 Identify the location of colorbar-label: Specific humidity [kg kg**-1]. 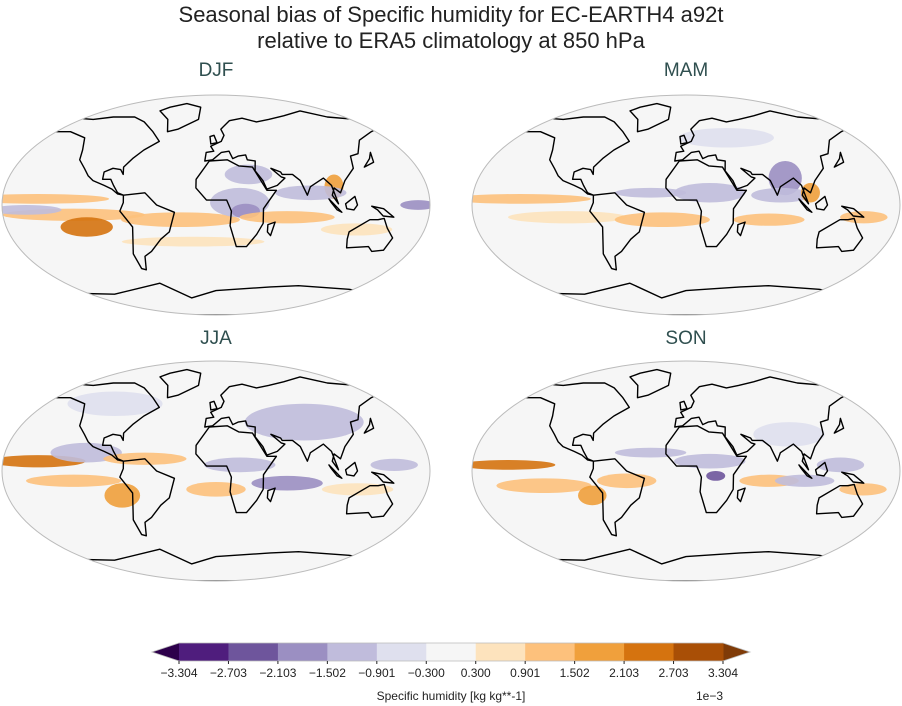
(451, 696).